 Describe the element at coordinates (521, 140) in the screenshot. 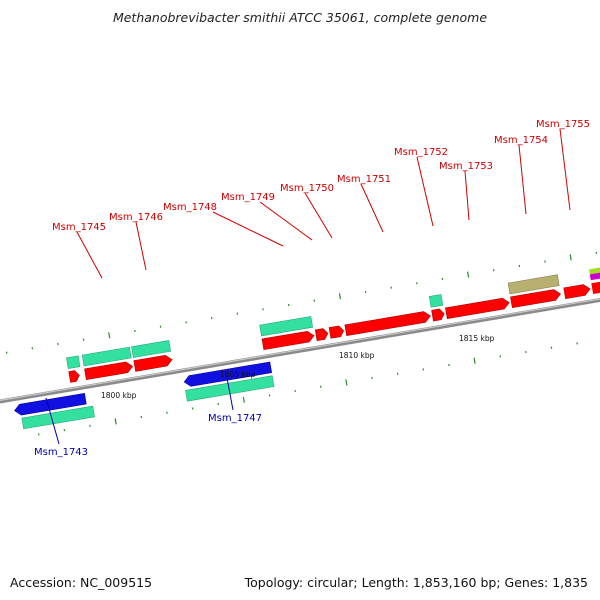

I see `gene-label: Msm_1754` at that location.